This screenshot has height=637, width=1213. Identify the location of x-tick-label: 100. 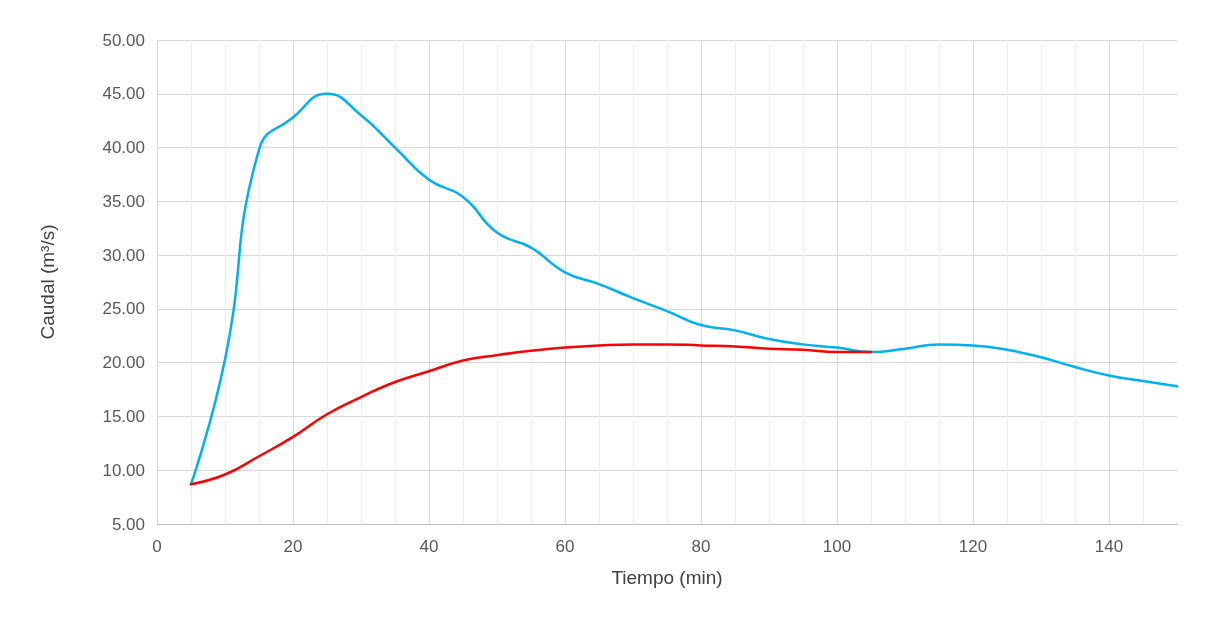
(837, 546).